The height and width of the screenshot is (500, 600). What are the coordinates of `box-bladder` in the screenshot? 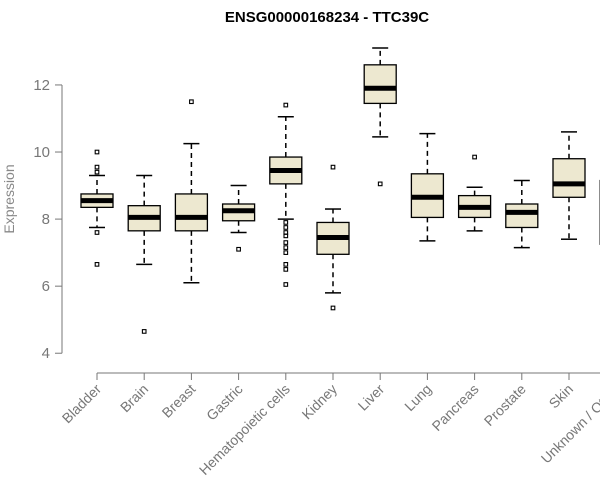 It's located at (97, 208).